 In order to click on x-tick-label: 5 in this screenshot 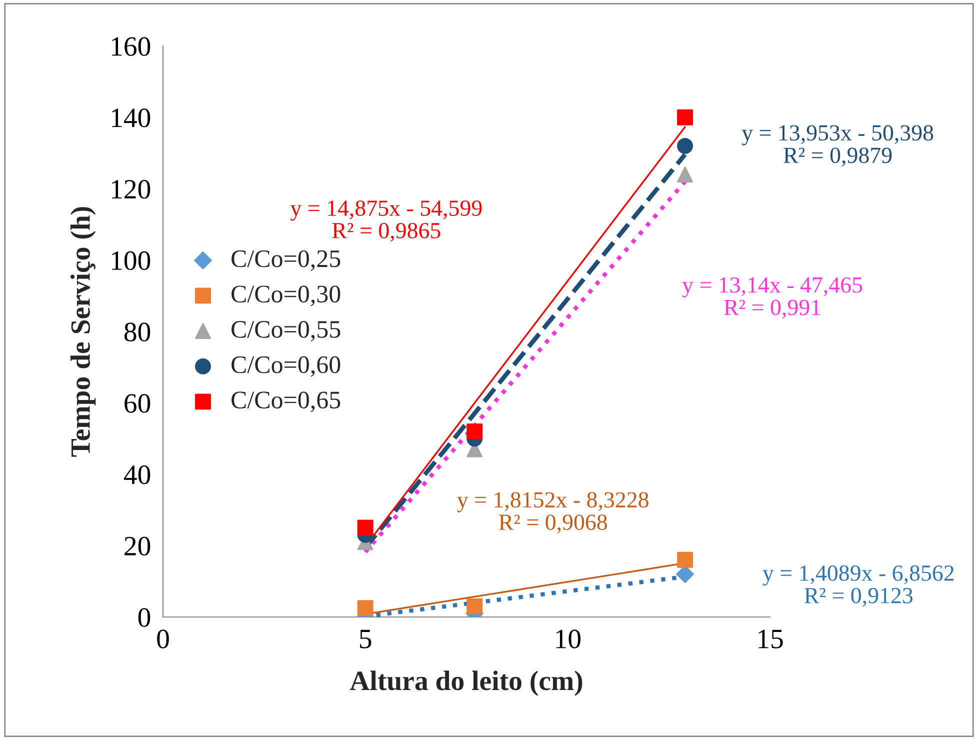, I will do `click(366, 639)`.